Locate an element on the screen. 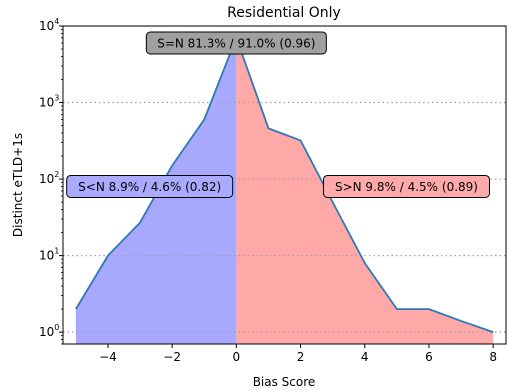 Image resolution: width=510 pixels, height=391 pixels. y-tick-label: 10⁴ is located at coordinates (49, 25).